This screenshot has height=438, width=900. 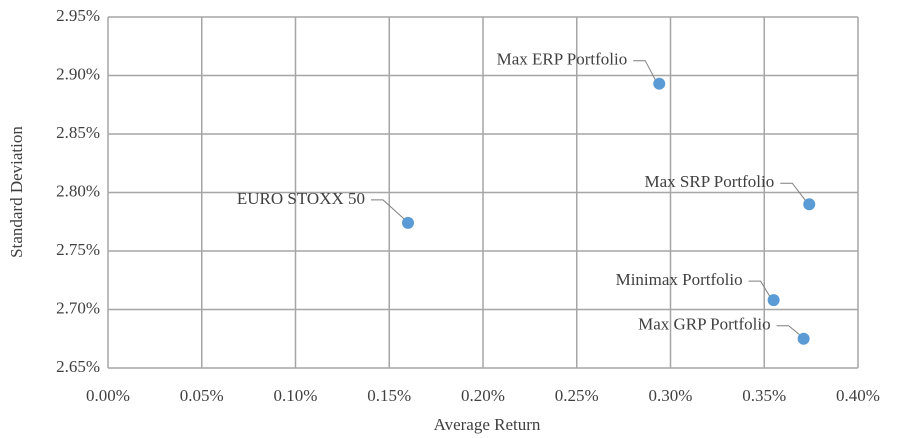 What do you see at coordinates (487, 424) in the screenshot?
I see `x-axis-title: Average Return` at bounding box center [487, 424].